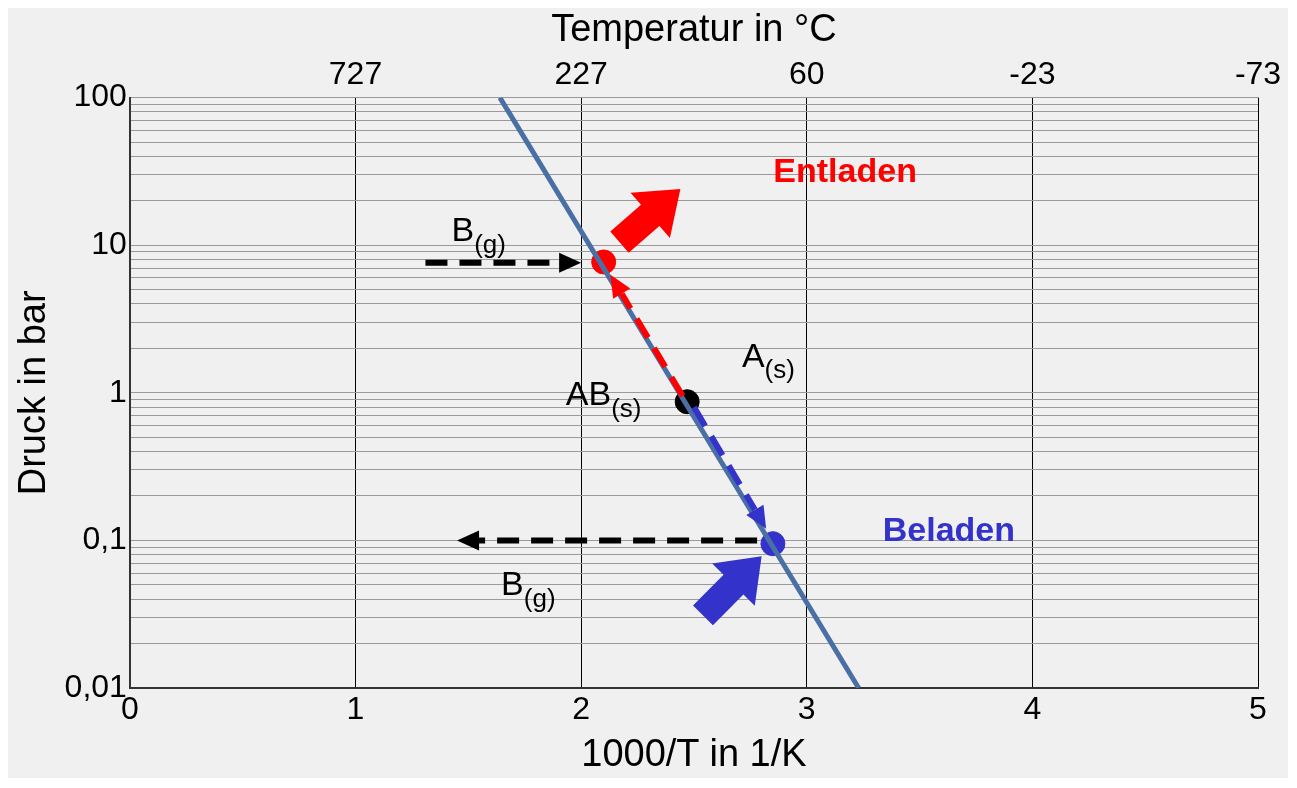 This screenshot has height=788, width=1297. I want to click on x-tick-label: 4, so click(1032, 708).